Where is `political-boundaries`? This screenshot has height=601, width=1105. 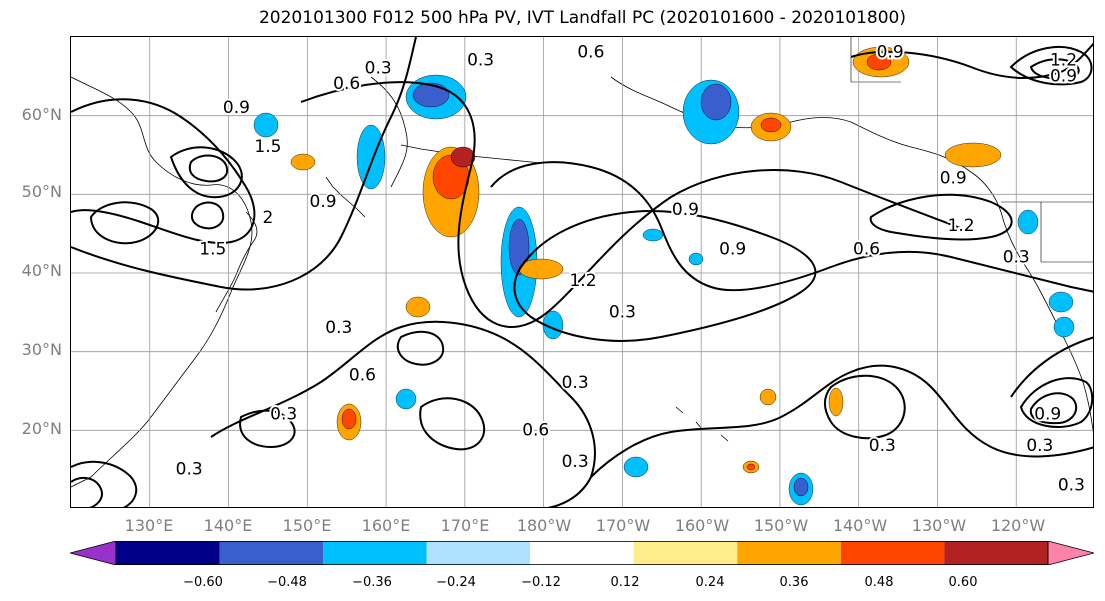 political-boundaries is located at coordinates (971, 150).